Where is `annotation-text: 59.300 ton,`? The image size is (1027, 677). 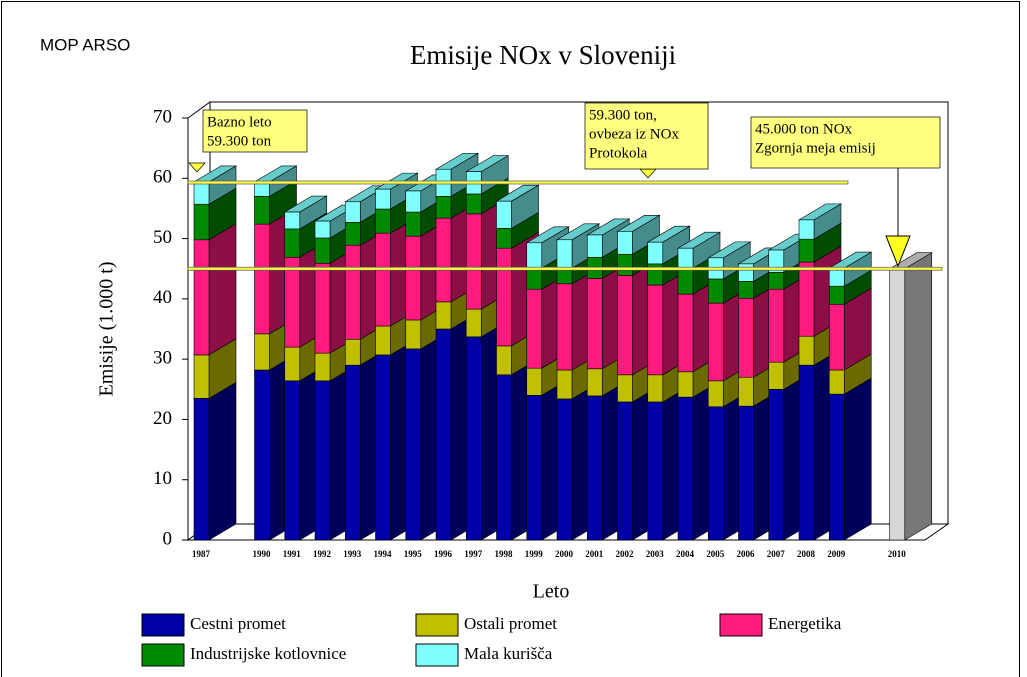 annotation-text: 59.300 ton, is located at coordinates (623, 115).